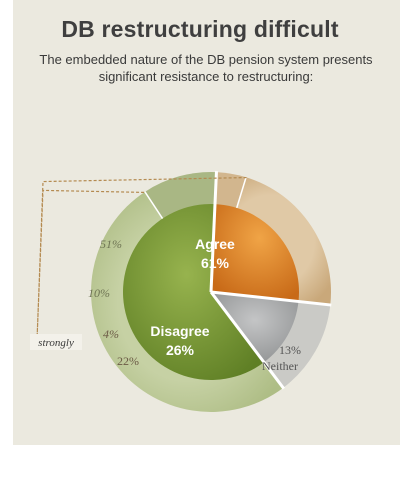 This screenshot has width=400, height=494. Describe the element at coordinates (193, 291) in the screenshot. I see `inner-agree-slice` at that location.